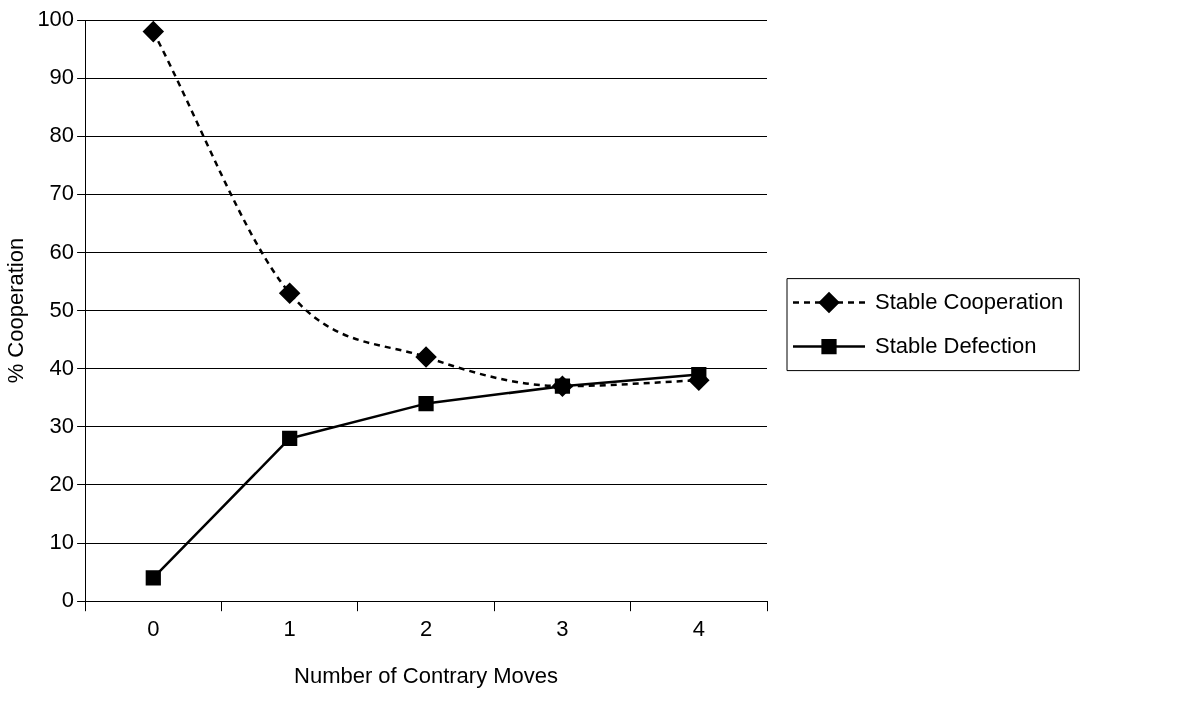 Image resolution: width=1187 pixels, height=704 pixels. Describe the element at coordinates (62, 309) in the screenshot. I see `y-tick-label: 50` at that location.